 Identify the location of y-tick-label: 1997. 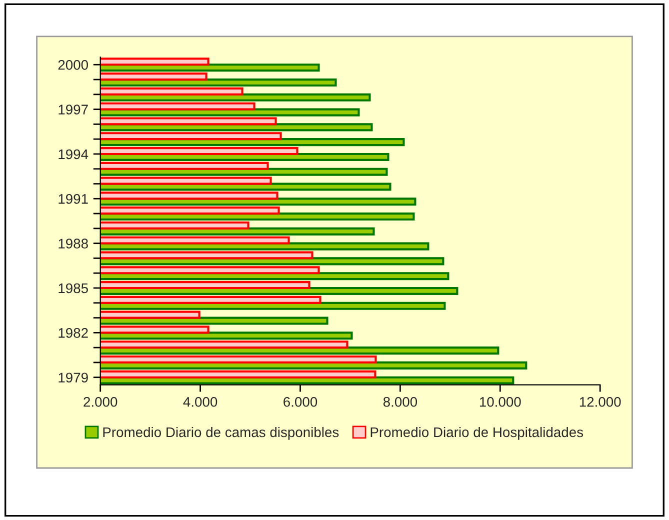
(73, 109).